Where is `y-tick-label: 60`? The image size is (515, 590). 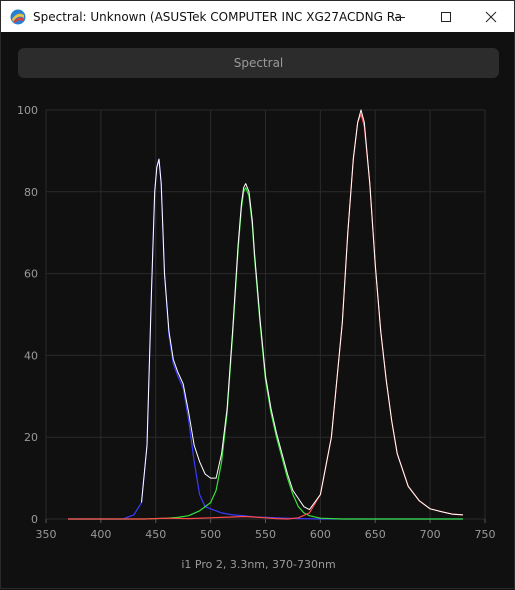
y-tick-label: 60 is located at coordinates (31, 274).